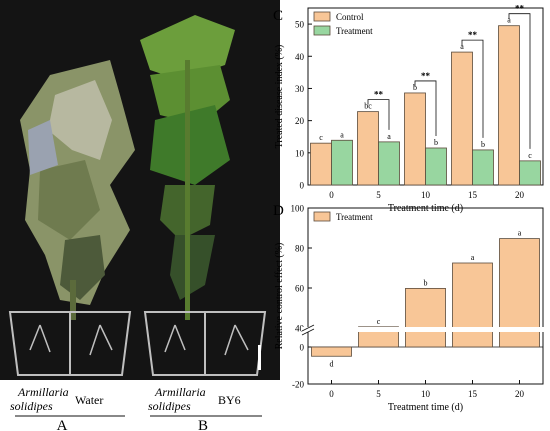 This screenshot has height=431, width=550. Describe the element at coordinates (43, 392) in the screenshot. I see `caption-a-species-line1: Armillaria` at that location.